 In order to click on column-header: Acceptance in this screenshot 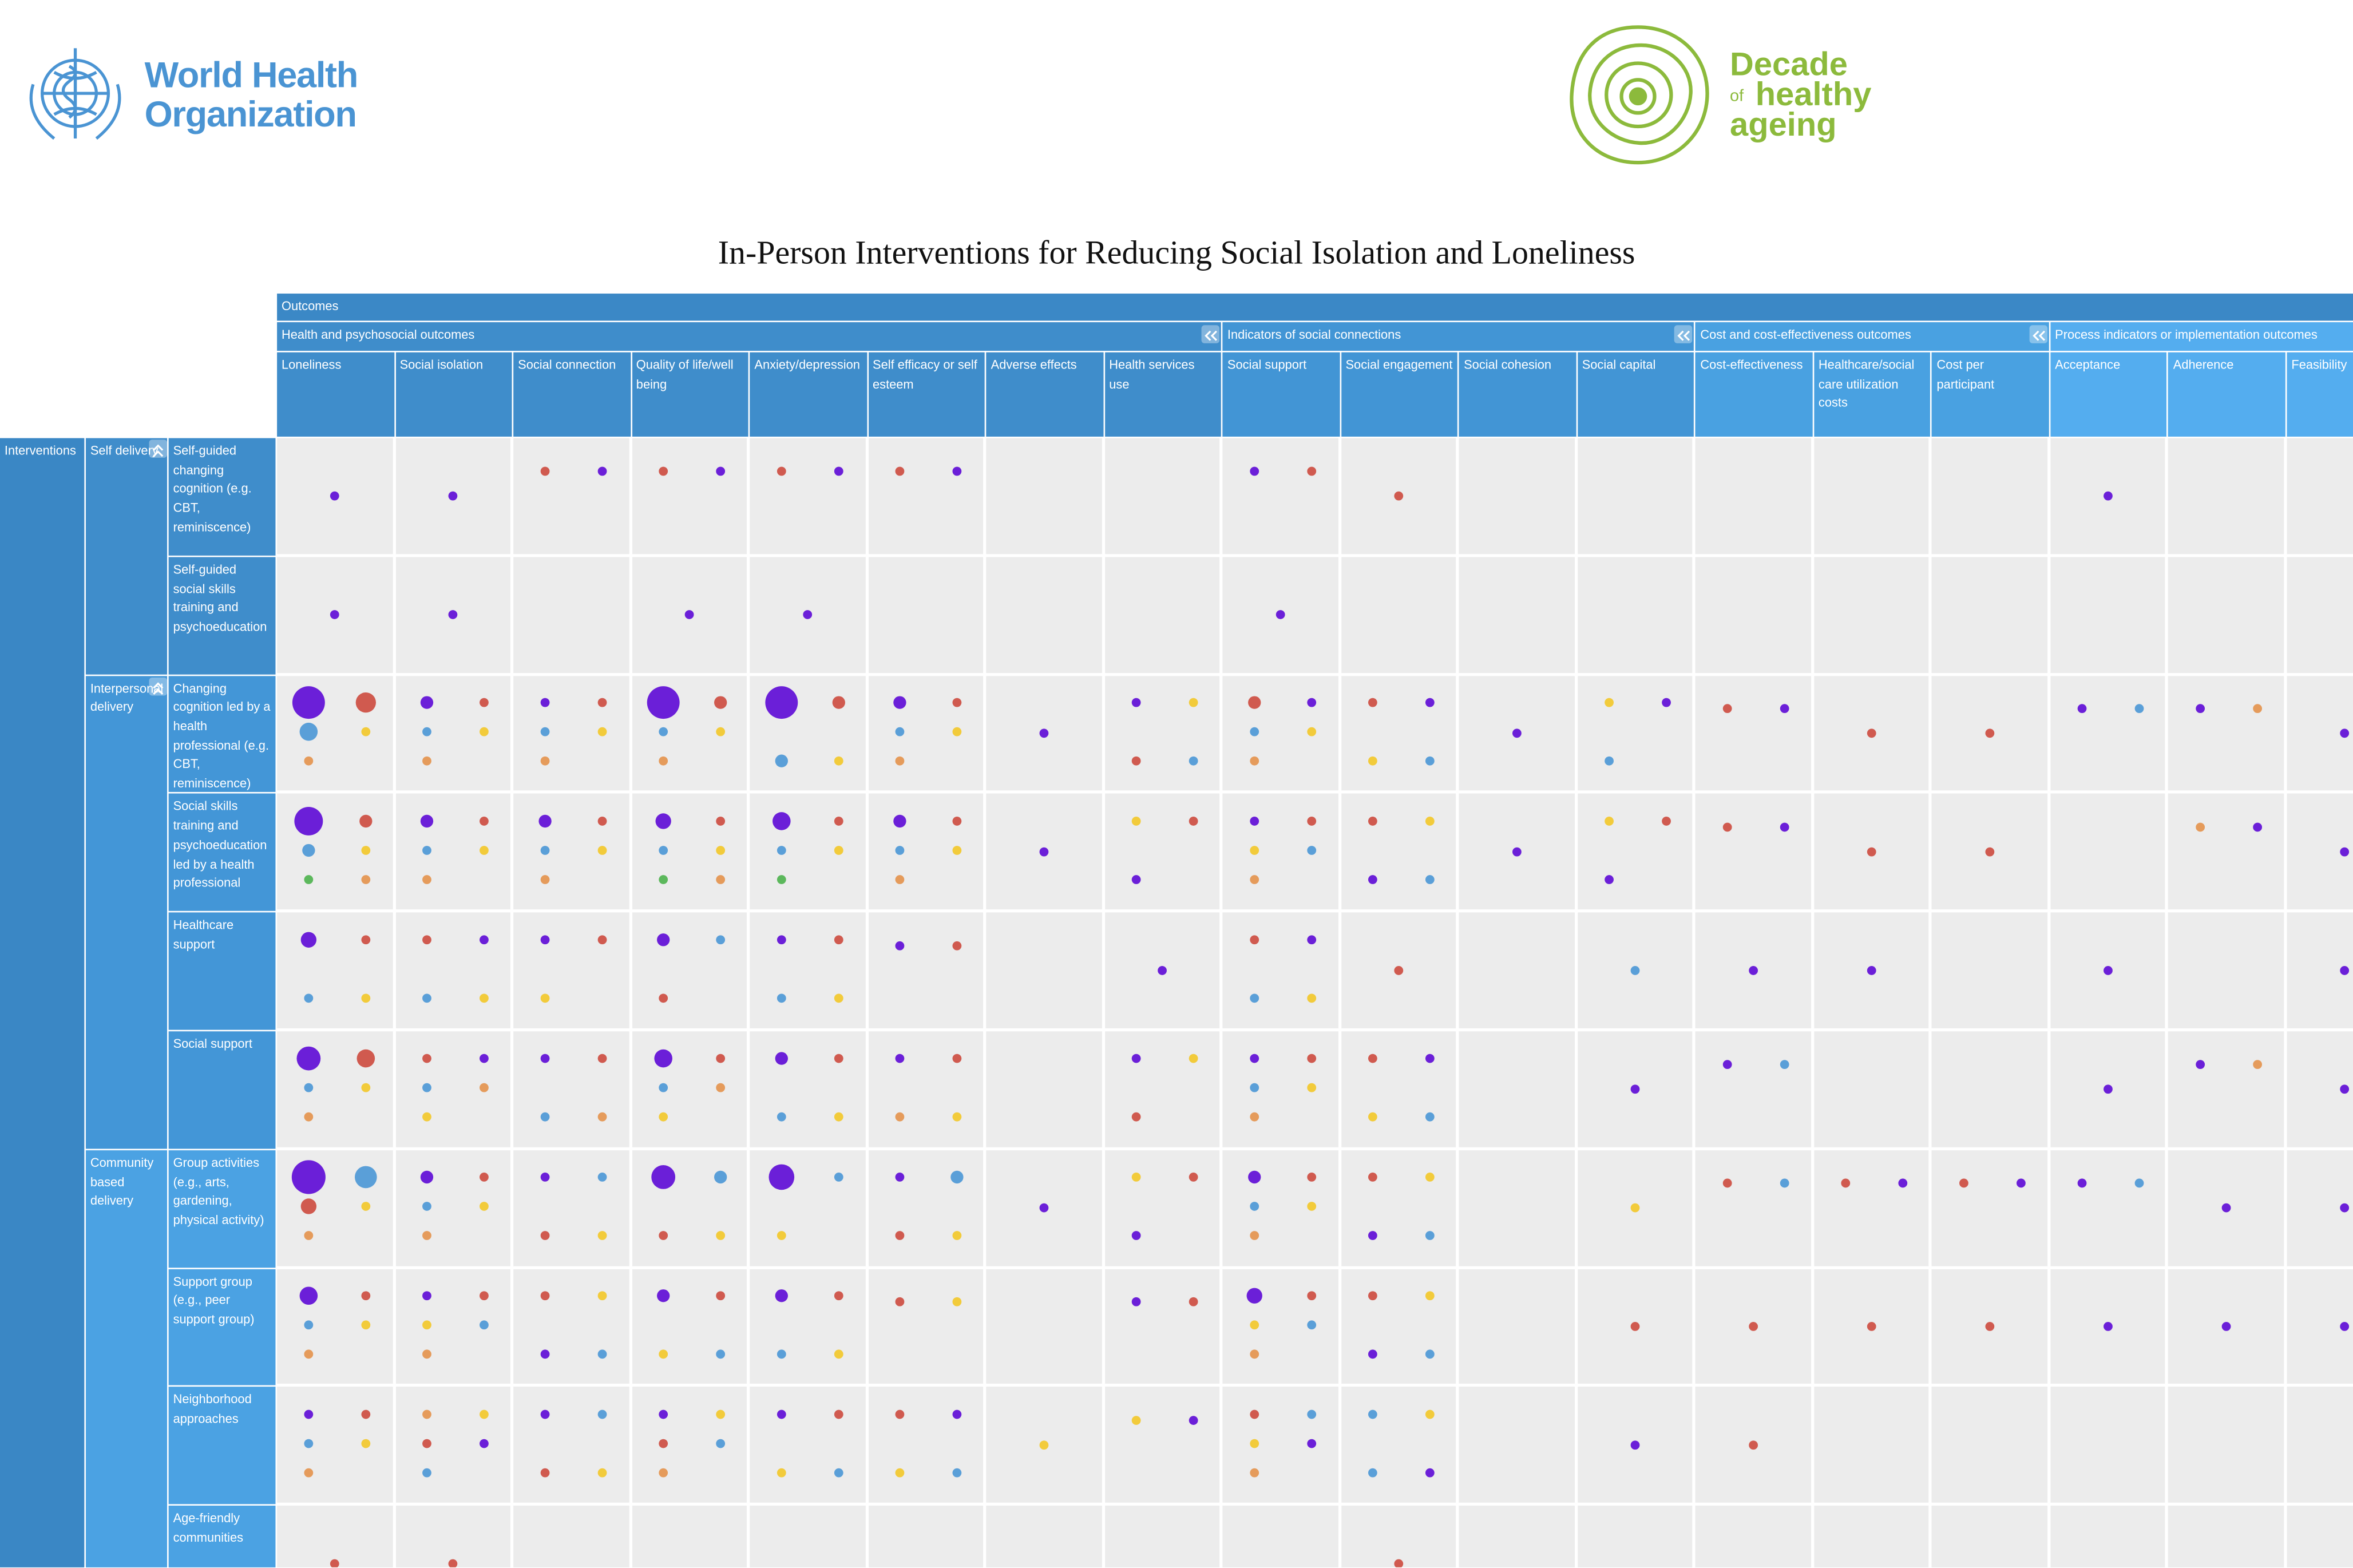, I will do `click(2109, 394)`.